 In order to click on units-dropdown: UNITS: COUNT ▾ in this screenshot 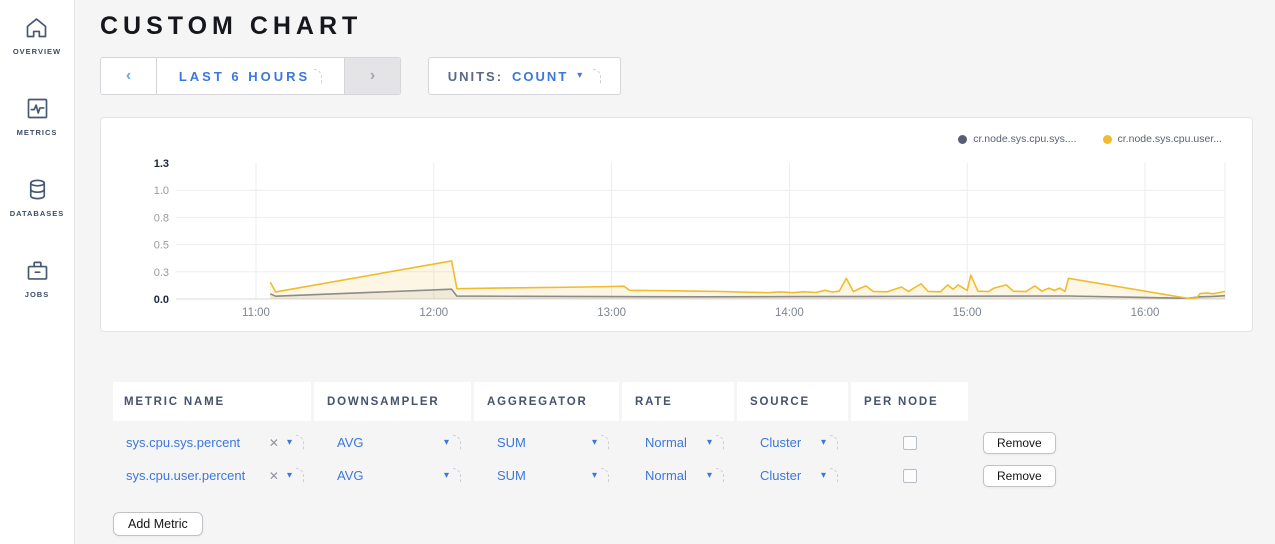, I will do `click(524, 76)`.